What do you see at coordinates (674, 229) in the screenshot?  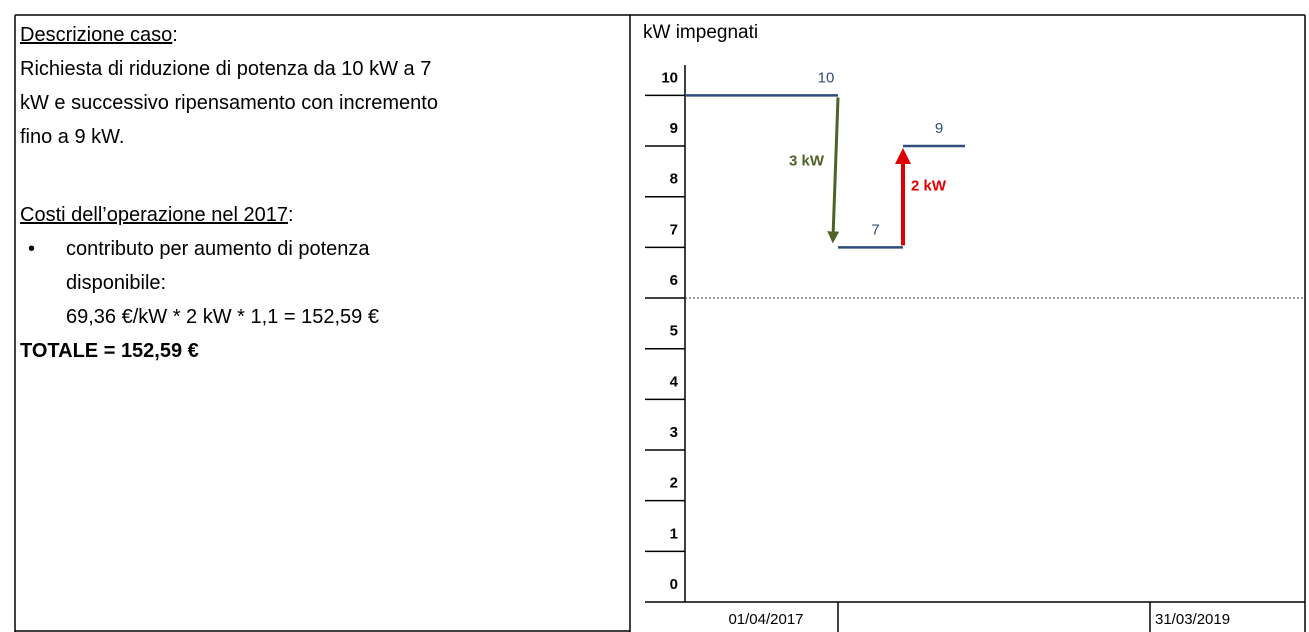 I see `y-tick-label: 7` at bounding box center [674, 229].